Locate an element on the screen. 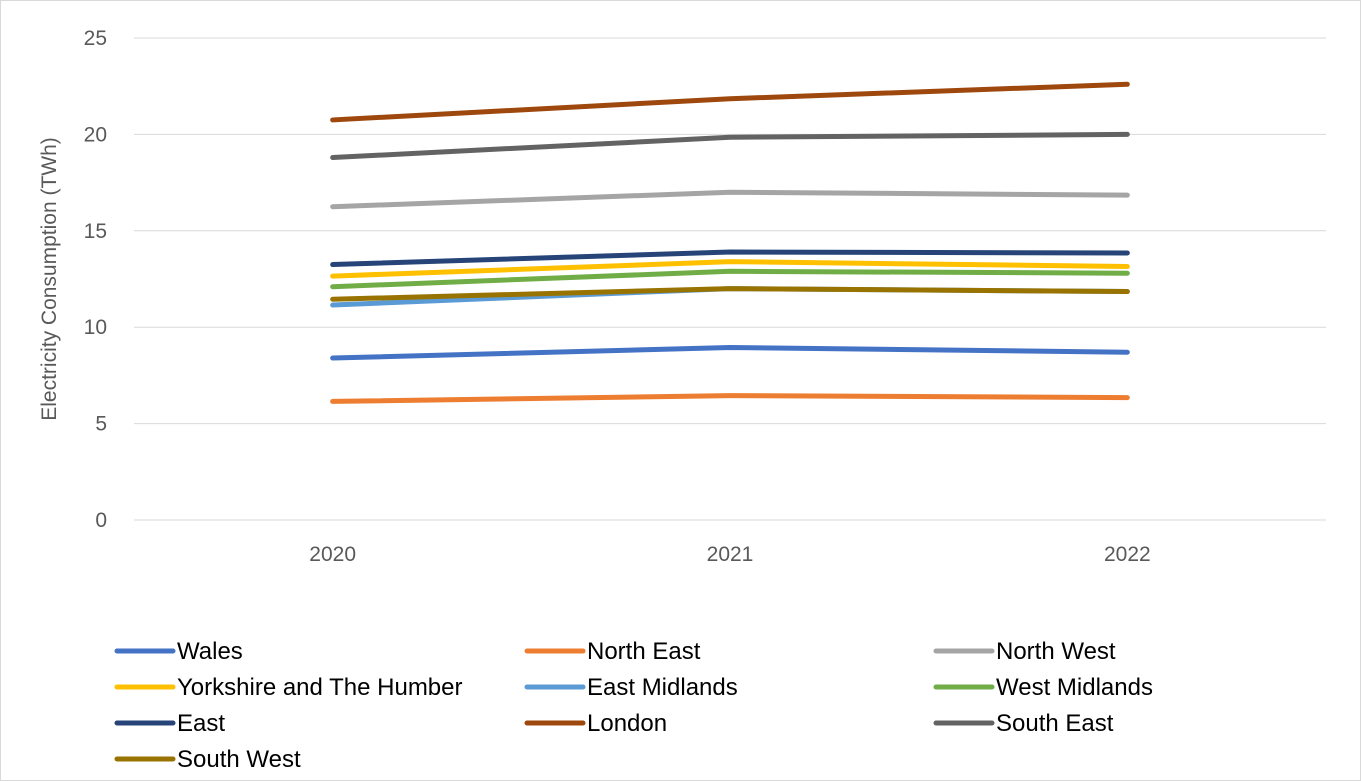 The width and height of the screenshot is (1361, 781). legend-label: East Midlands is located at coordinates (662, 687).